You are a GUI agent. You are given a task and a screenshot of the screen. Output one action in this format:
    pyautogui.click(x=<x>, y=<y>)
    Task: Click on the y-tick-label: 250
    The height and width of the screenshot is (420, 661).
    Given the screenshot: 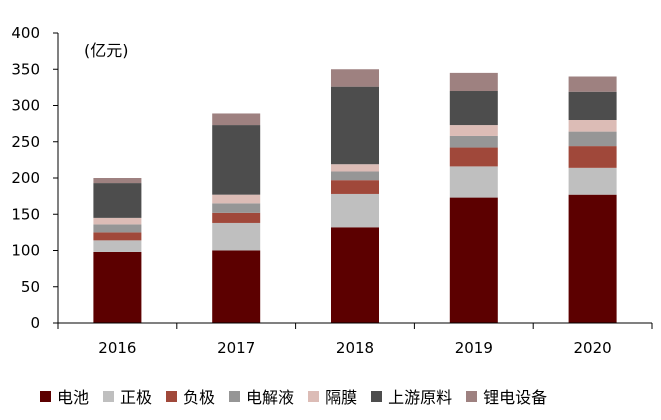 What is the action you would take?
    pyautogui.click(x=25, y=142)
    